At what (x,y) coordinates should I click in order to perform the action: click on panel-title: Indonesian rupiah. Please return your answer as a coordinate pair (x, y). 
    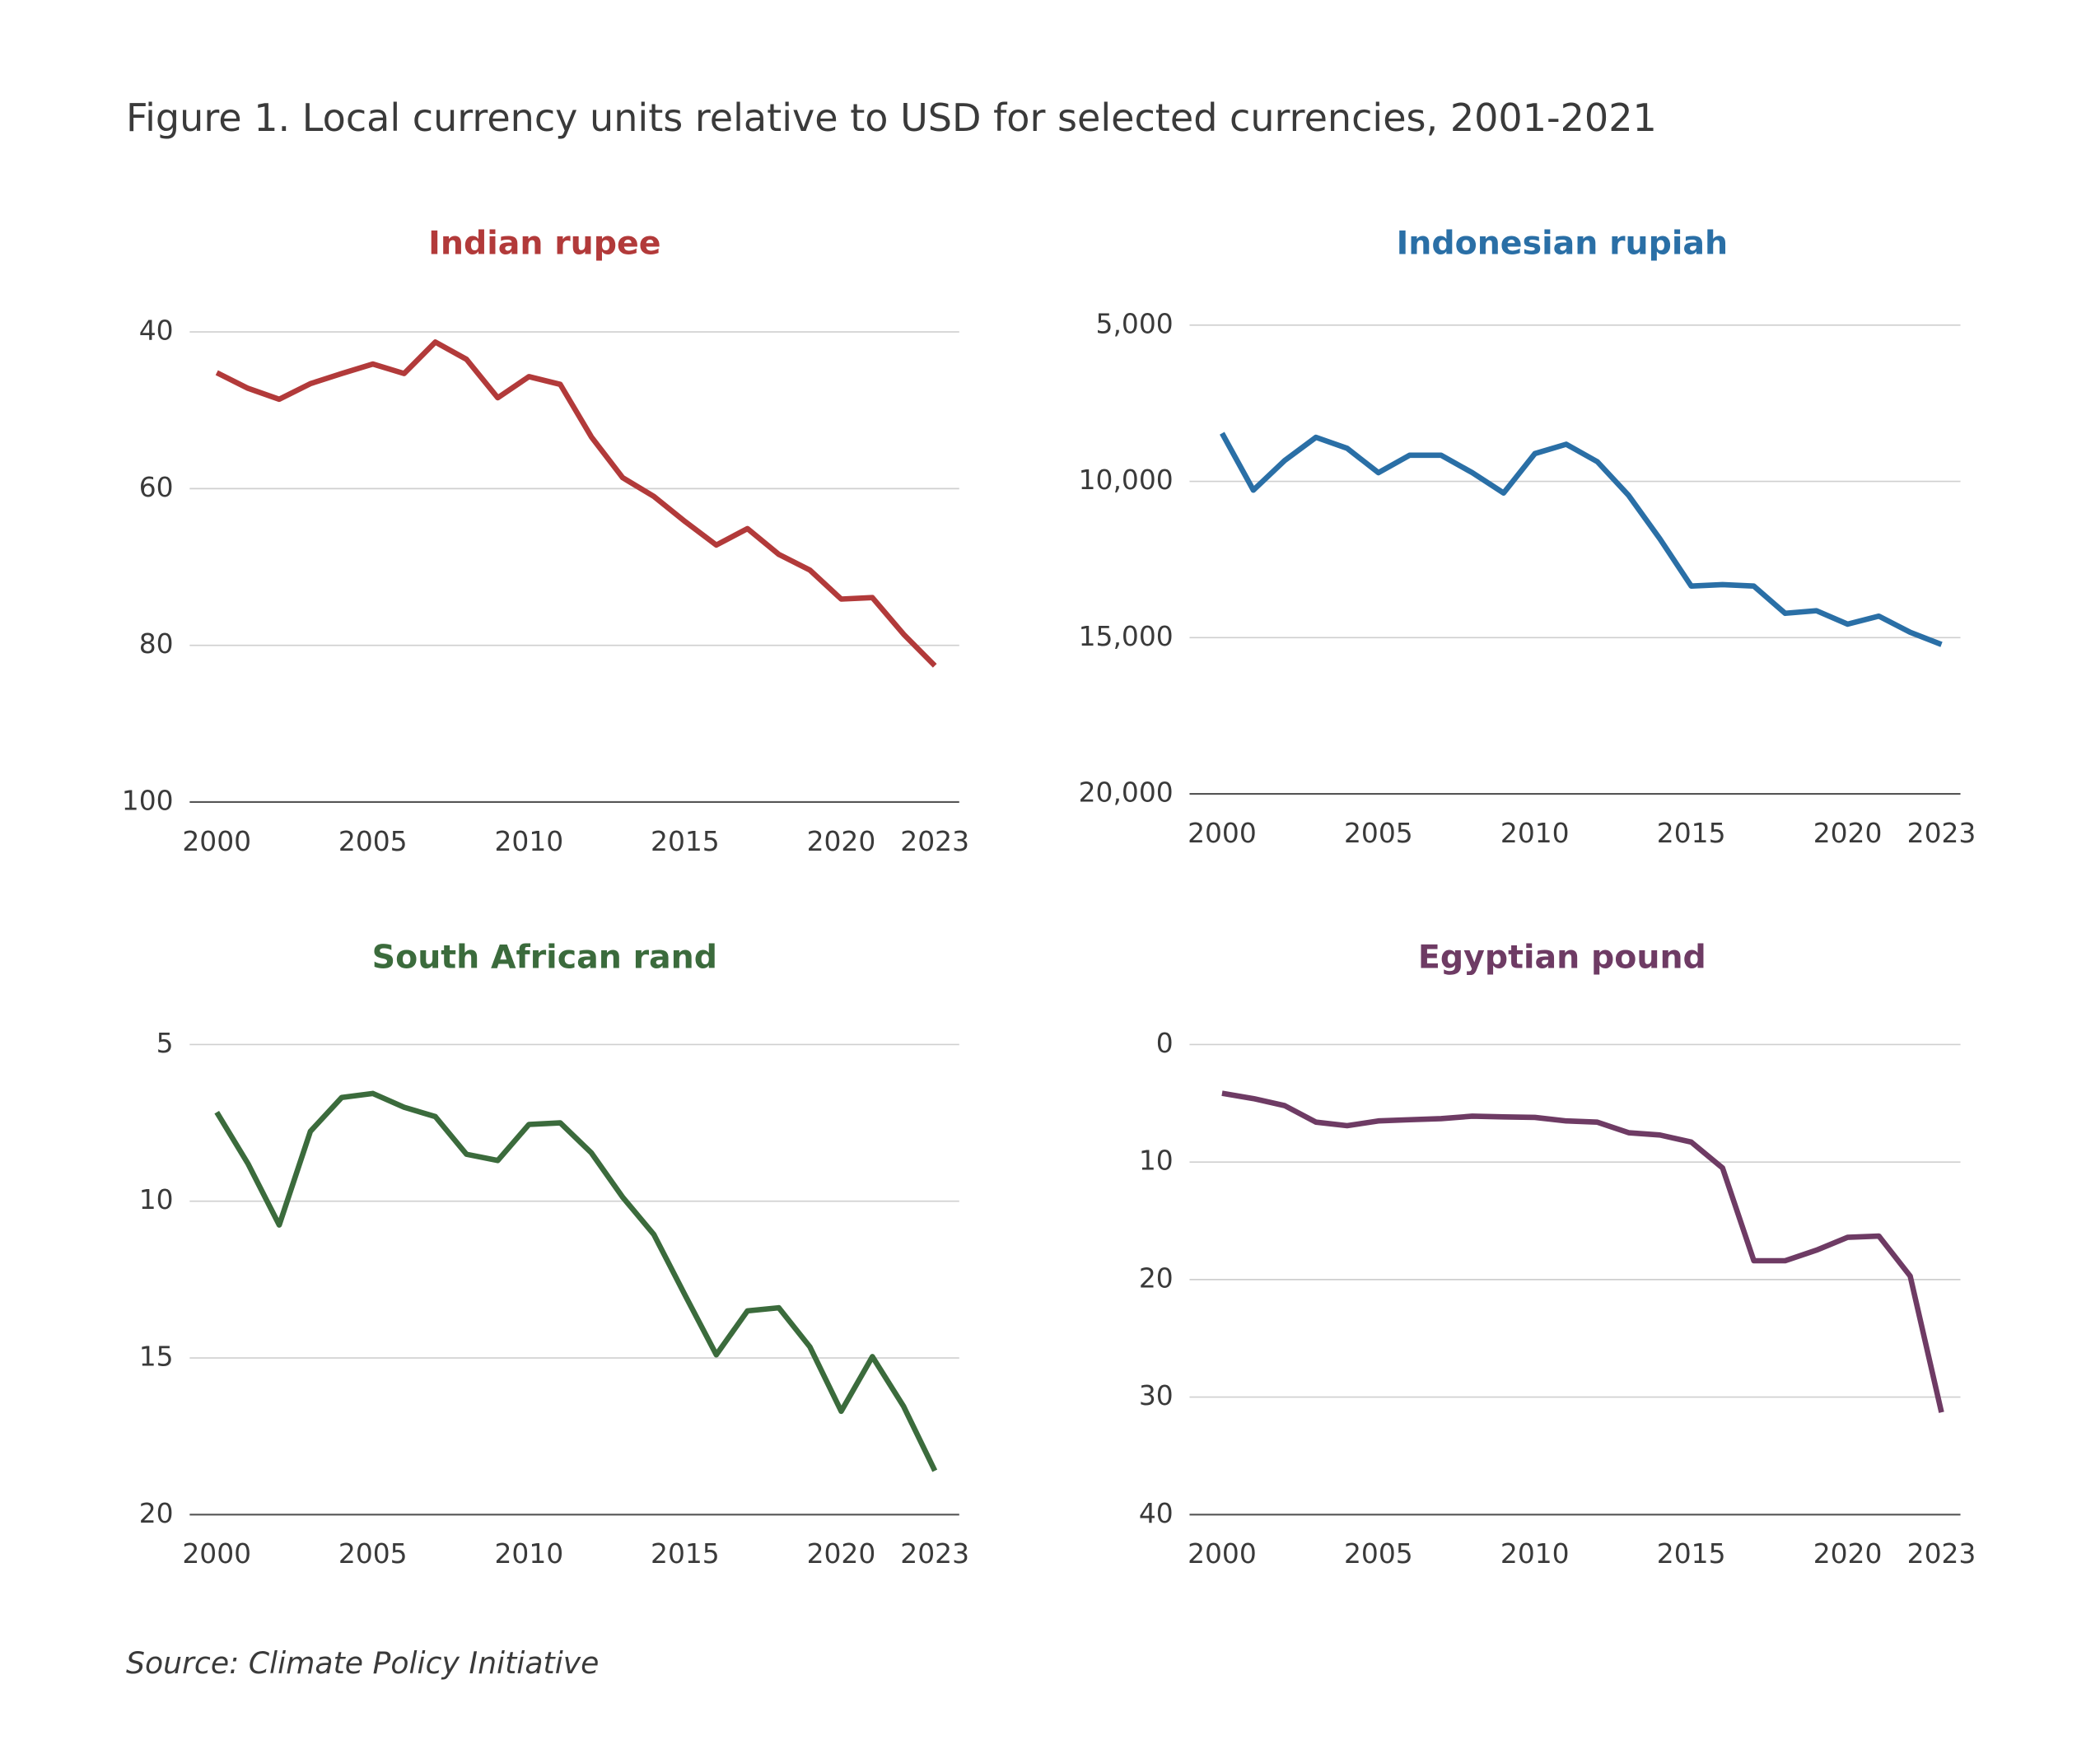
    Looking at the image, I should click on (1563, 243).